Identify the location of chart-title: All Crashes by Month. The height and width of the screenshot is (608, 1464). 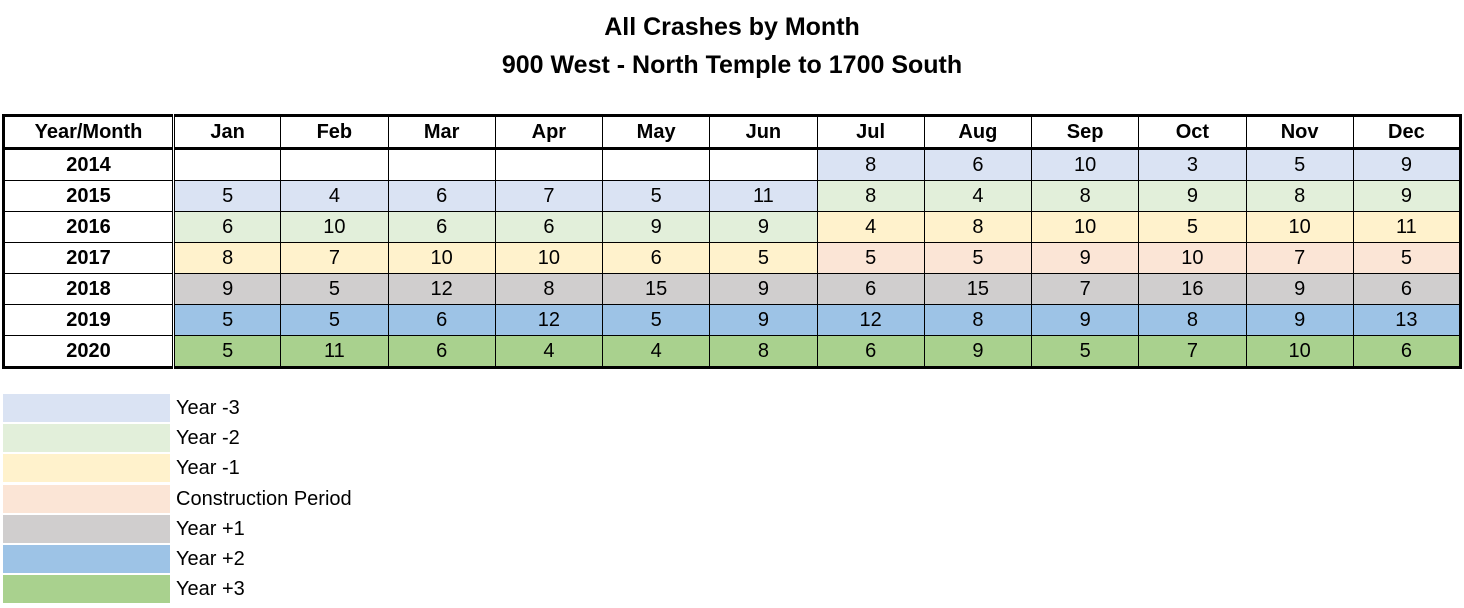
(732, 27).